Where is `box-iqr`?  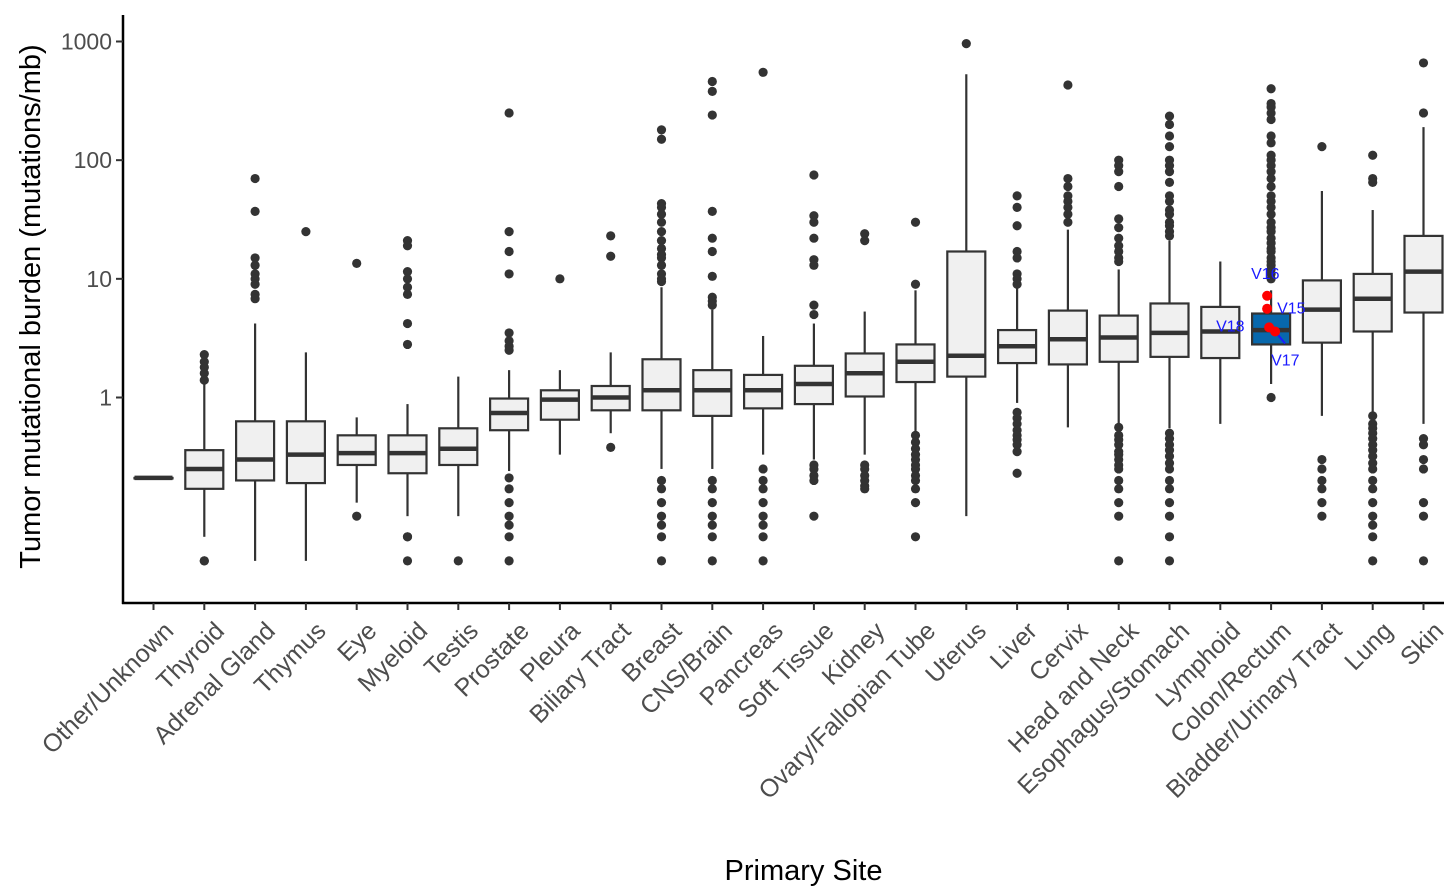
box-iqr is located at coordinates (255, 451).